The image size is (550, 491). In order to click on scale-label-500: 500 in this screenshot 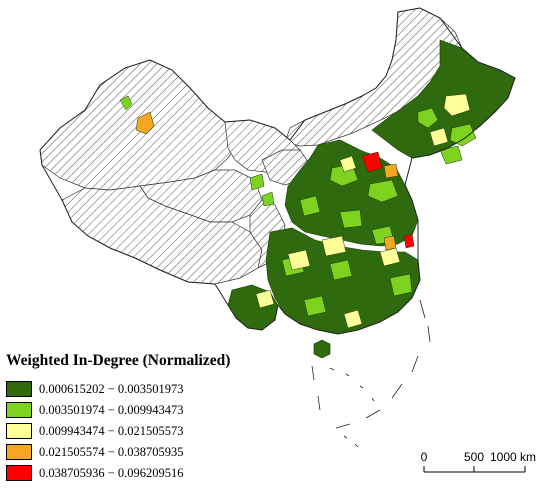, I will do `click(474, 457)`.